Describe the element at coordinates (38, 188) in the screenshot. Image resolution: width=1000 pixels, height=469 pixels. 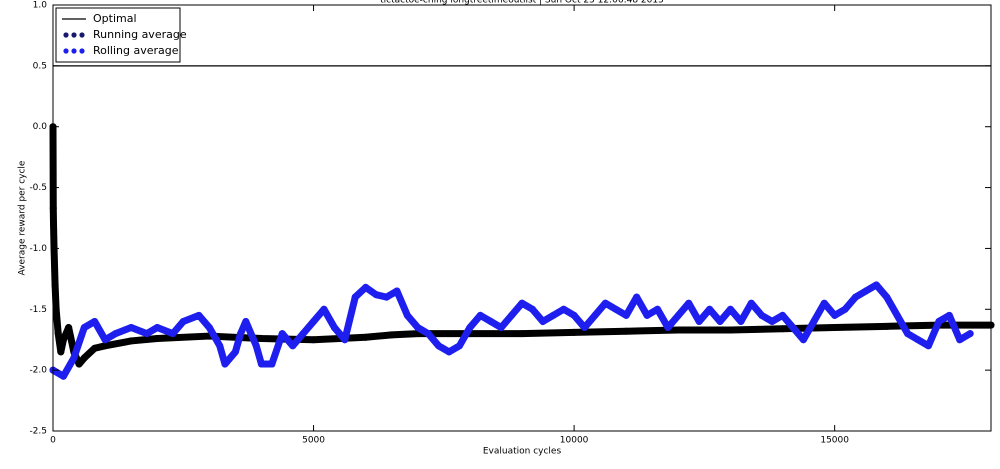
I see `y-tick-label: -0.5` at that location.